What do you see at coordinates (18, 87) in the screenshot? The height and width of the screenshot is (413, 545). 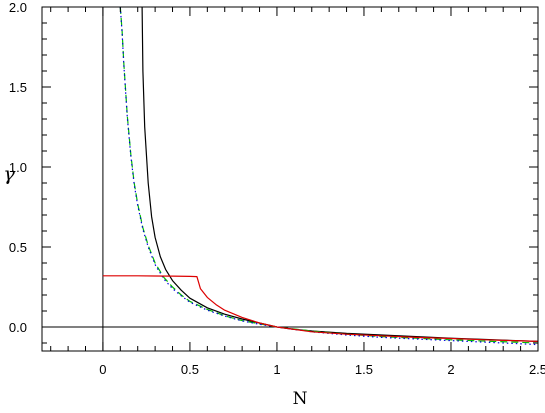 I see `y-tick-label: 1.5` at bounding box center [18, 87].